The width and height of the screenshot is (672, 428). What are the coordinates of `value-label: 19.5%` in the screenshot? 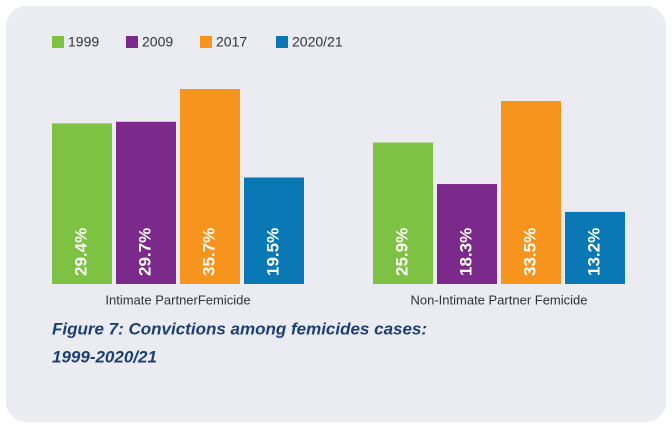 It's located at (272, 252).